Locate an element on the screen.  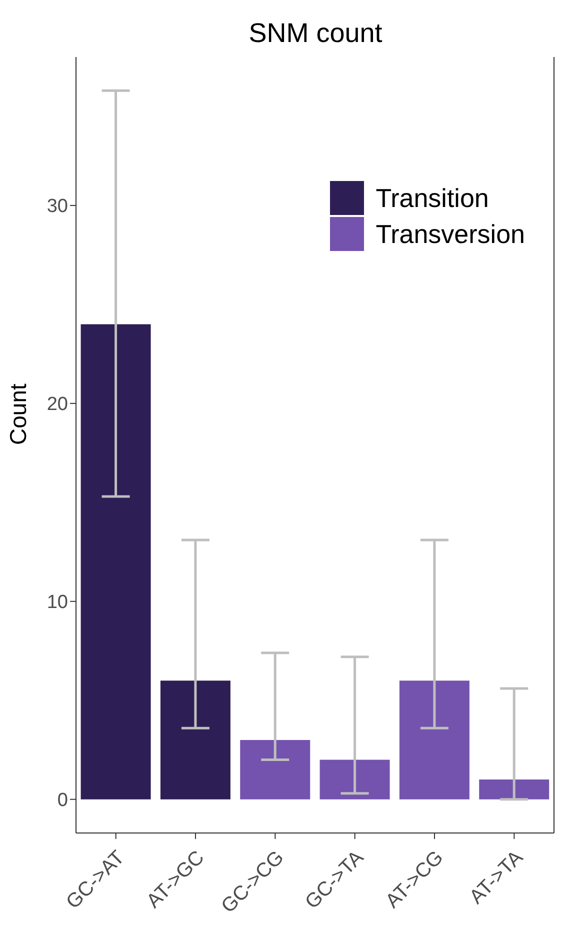
y-tick-label: 20 is located at coordinates (57, 405).